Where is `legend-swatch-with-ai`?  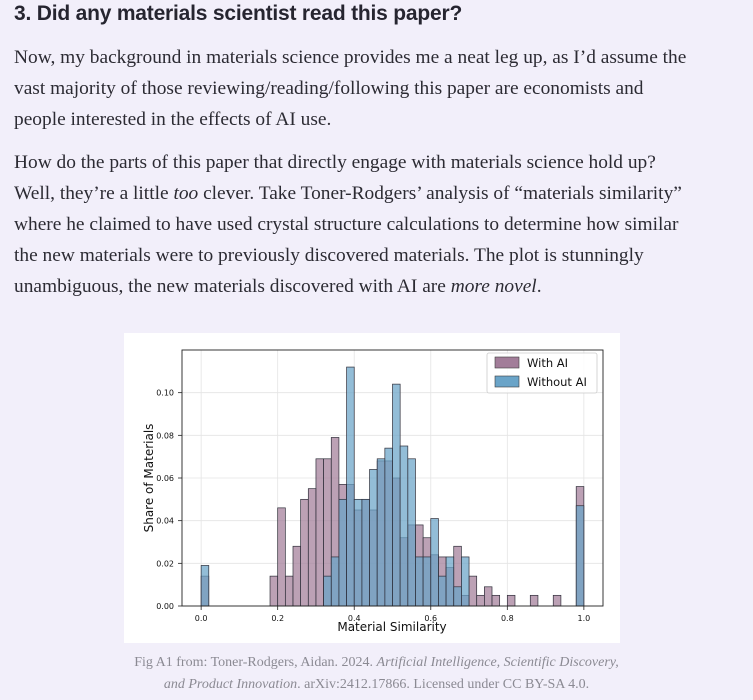 legend-swatch-with-ai is located at coordinates (507, 362).